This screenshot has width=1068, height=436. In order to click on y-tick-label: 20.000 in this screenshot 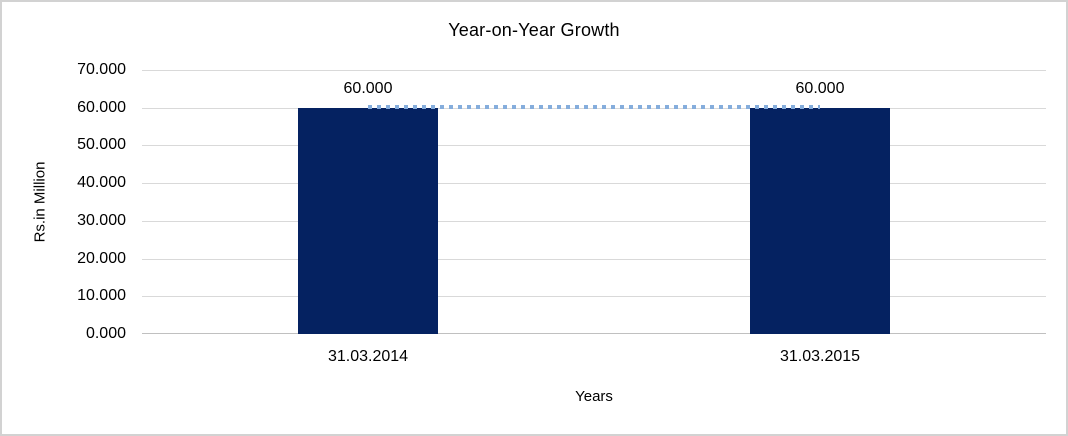, I will do `click(101, 258)`.